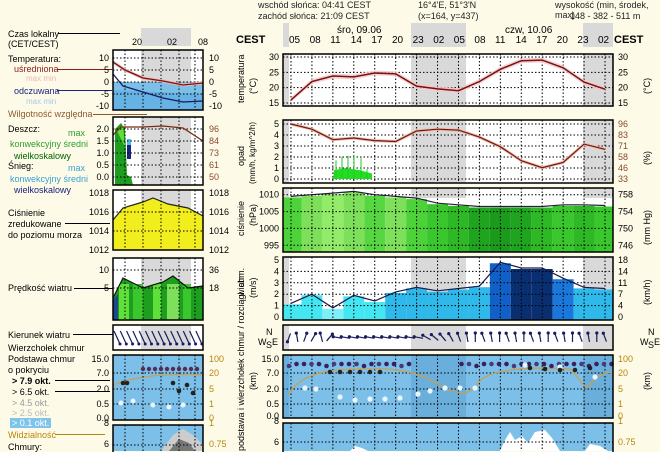  What do you see at coordinates (27, 213) in the screenshot?
I see `legend-pressure-1: Ciśnienie` at bounding box center [27, 213].